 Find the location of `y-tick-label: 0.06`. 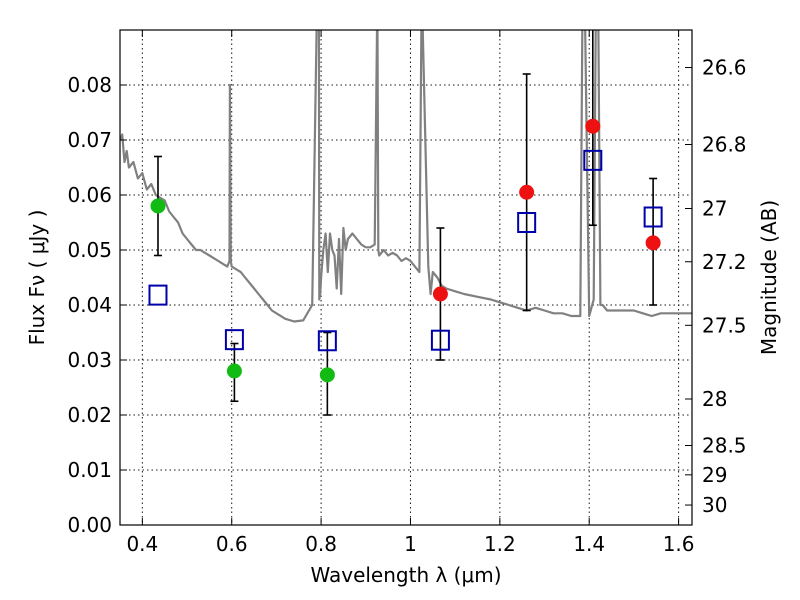

y-tick-label: 0.06 is located at coordinates (89, 195).